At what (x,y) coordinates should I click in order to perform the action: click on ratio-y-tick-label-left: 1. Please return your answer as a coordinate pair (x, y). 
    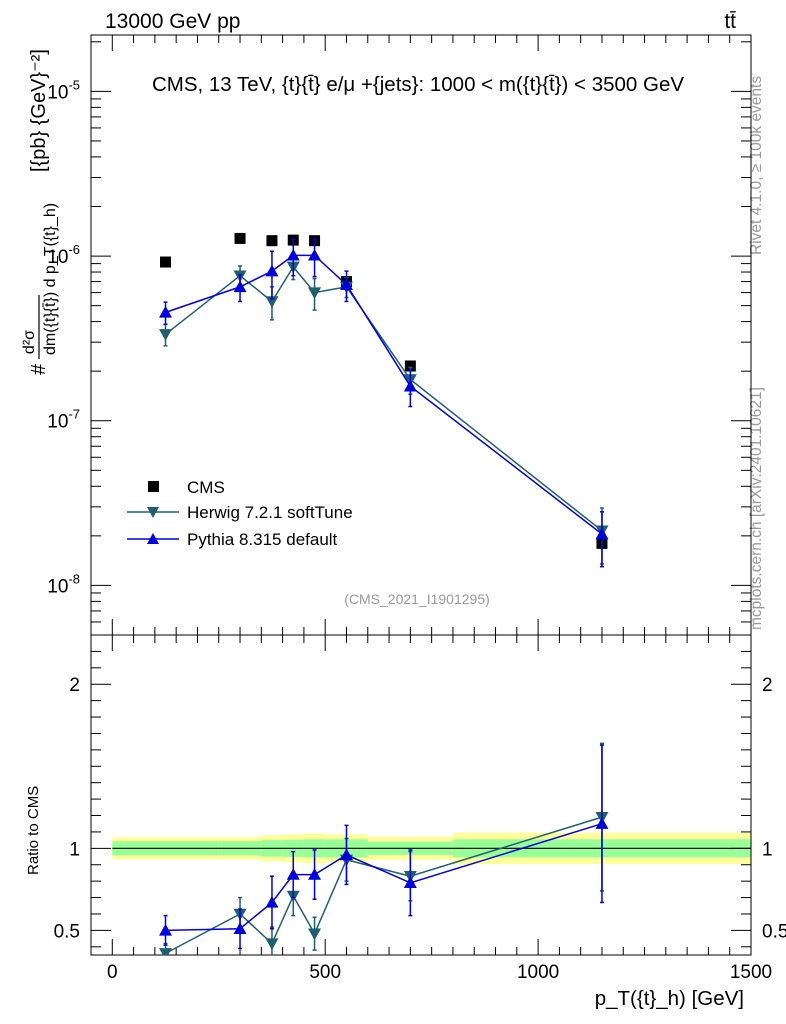
    Looking at the image, I should click on (74, 849).